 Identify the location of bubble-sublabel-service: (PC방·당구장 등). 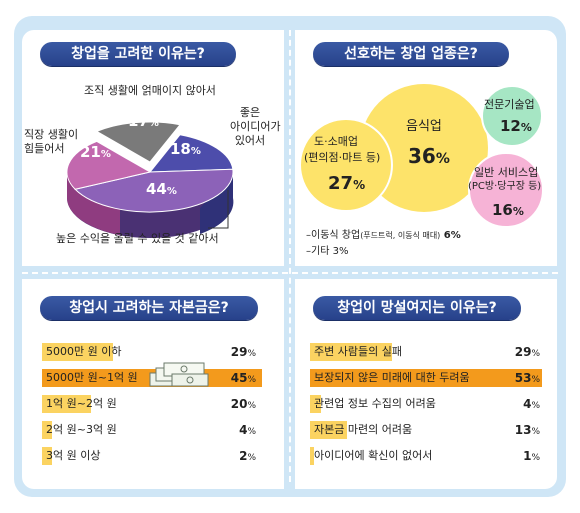
(505, 186).